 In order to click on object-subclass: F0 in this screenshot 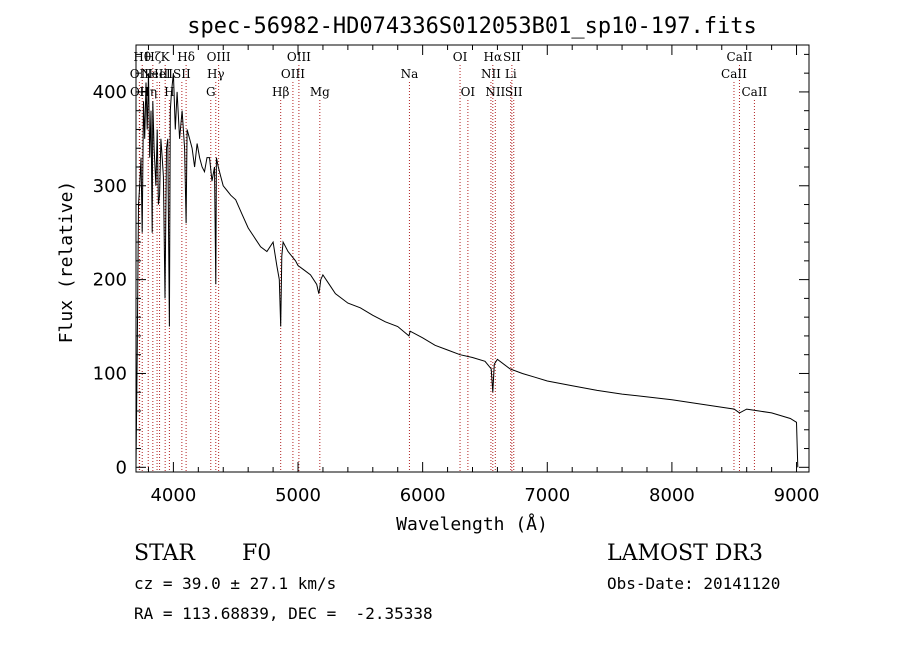, I will do `click(257, 553)`.